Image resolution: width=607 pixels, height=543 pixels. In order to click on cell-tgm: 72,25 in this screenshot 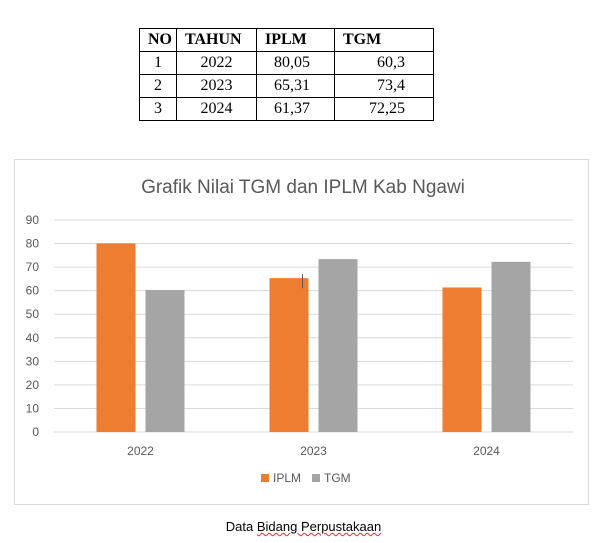, I will do `click(384, 109)`.